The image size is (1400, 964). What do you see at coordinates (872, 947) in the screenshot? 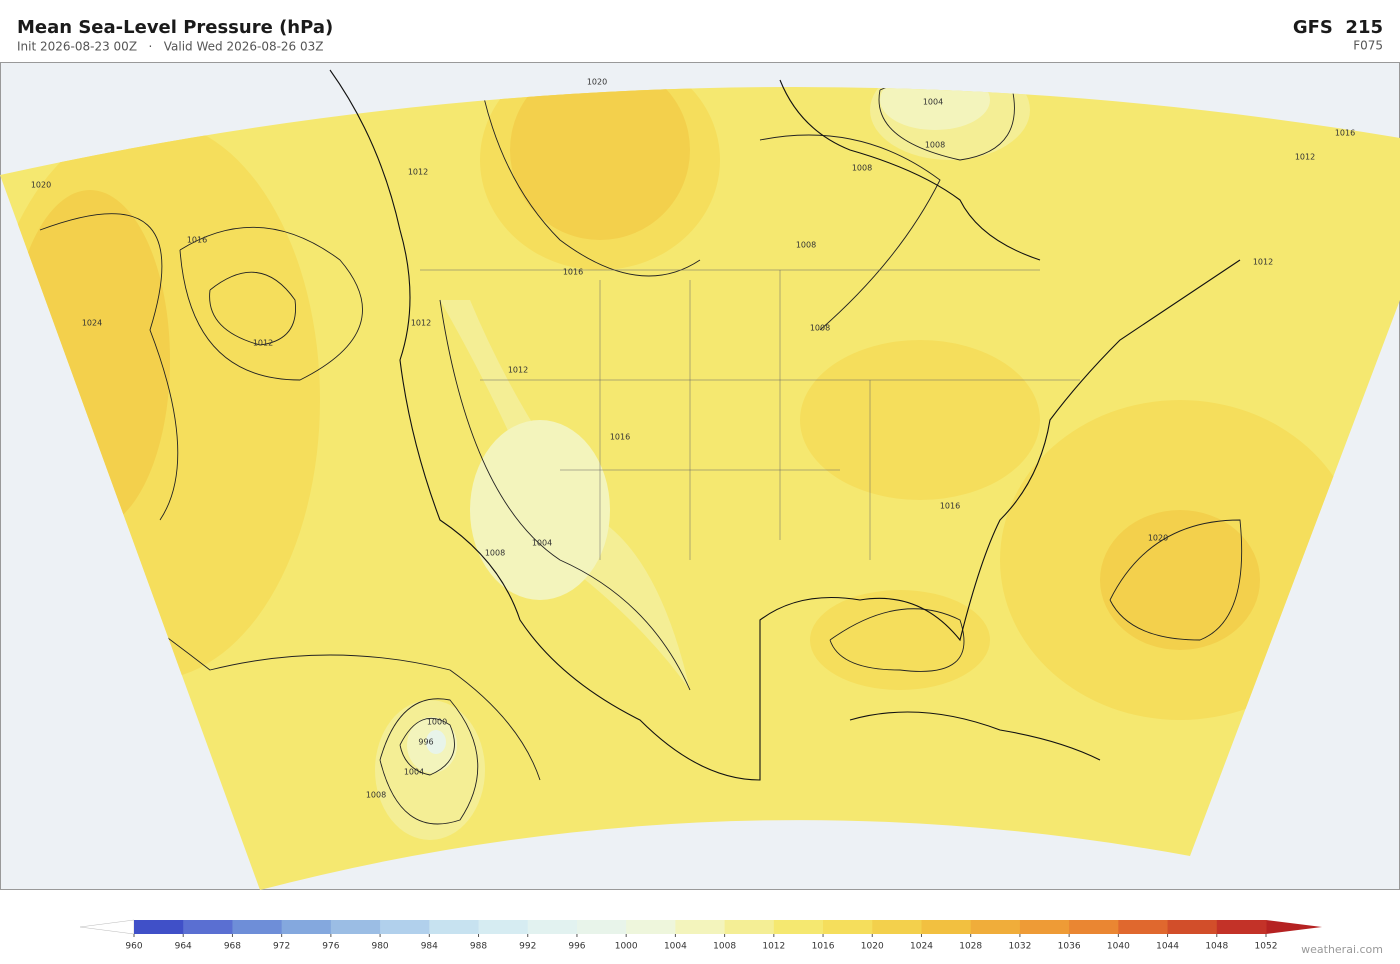
I see `colorbar-tick-label: 1020` at bounding box center [872, 947].